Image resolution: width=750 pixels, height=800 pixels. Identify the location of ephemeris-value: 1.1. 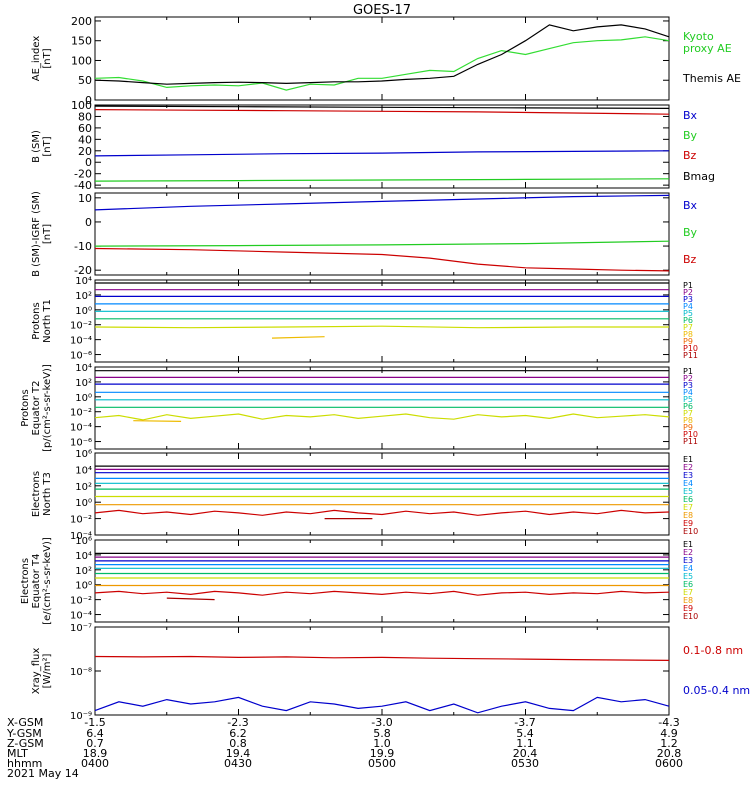
(525, 743).